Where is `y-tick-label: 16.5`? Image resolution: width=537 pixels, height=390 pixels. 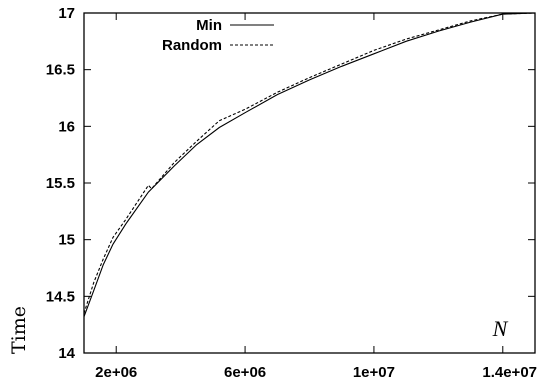
y-tick-label: 16.5 is located at coordinates (60, 70).